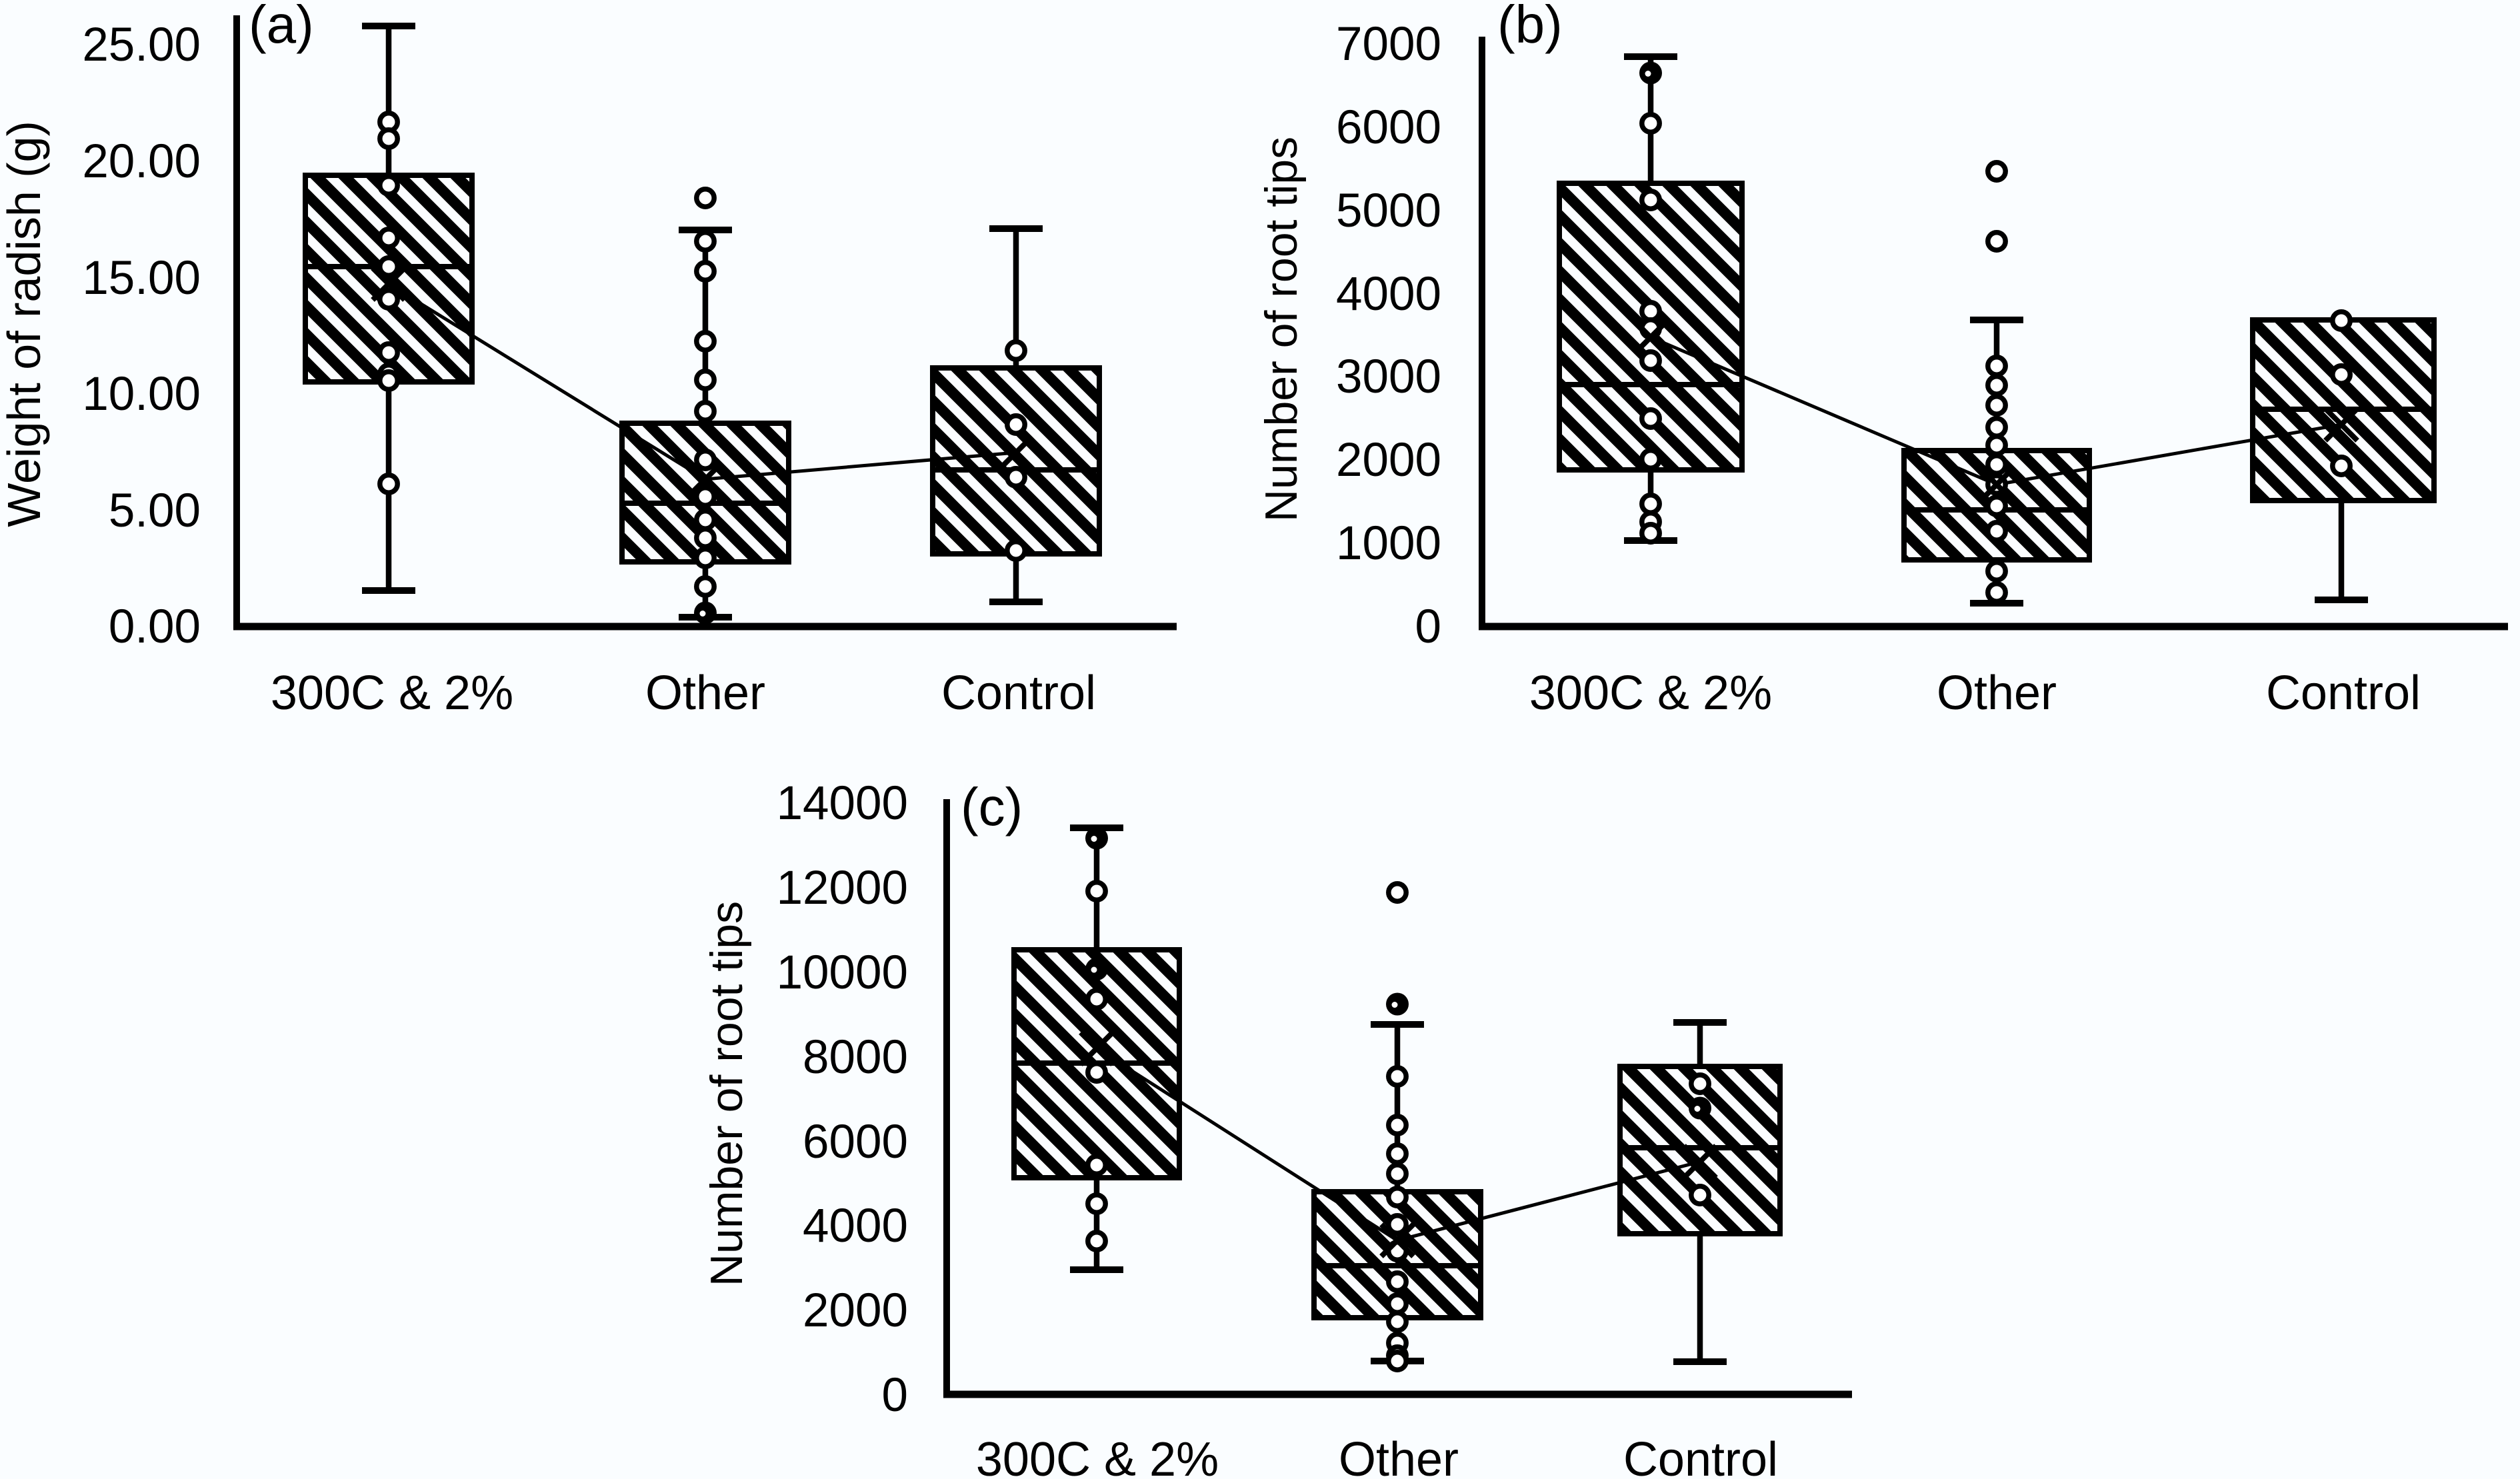 This screenshot has height=1479, width=2520. Describe the element at coordinates (1388, 44) in the screenshot. I see `svg-text: 7000` at that location.